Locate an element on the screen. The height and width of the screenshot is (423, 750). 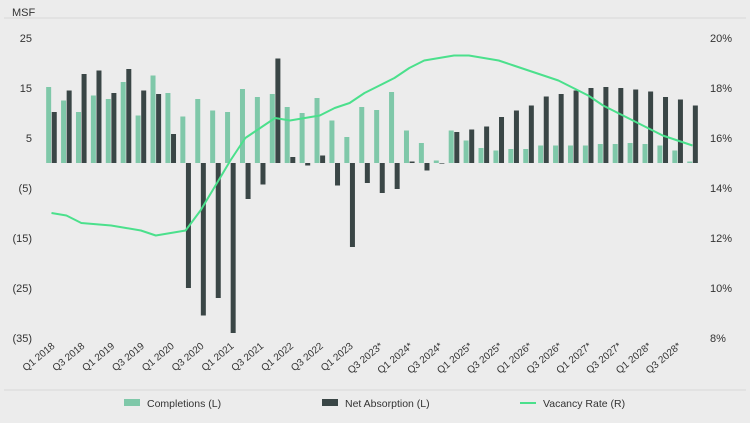
right-tick-label: 12% is located at coordinates (721, 239).